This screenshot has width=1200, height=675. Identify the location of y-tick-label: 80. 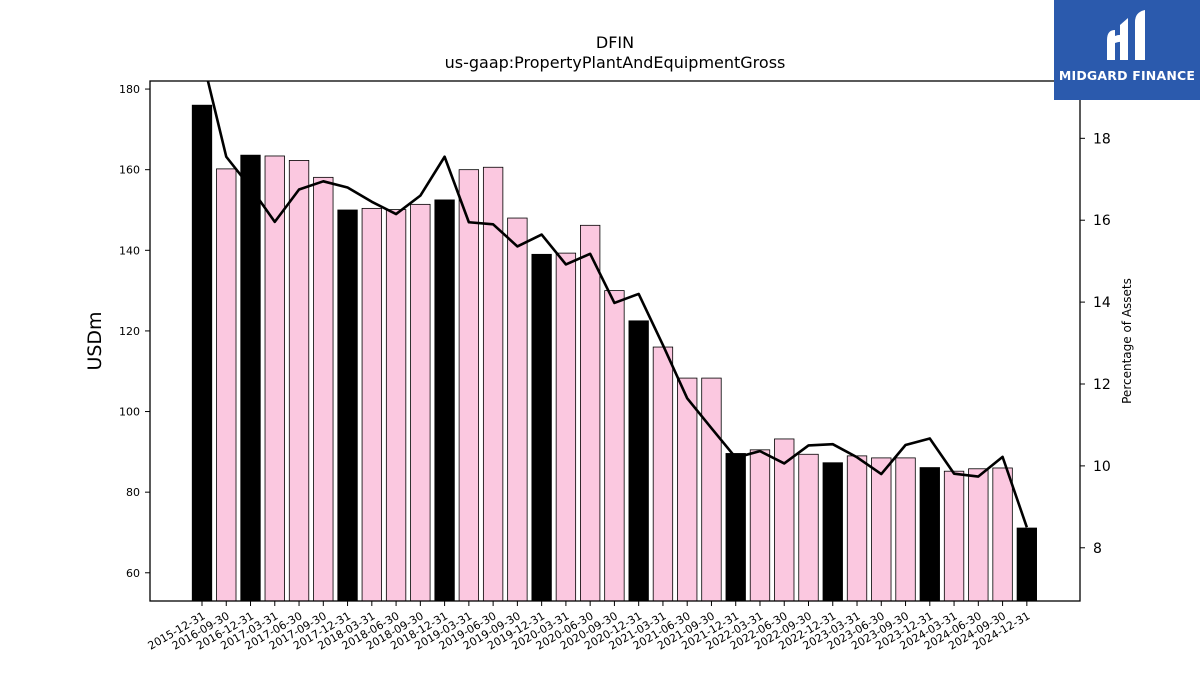
(133, 492).